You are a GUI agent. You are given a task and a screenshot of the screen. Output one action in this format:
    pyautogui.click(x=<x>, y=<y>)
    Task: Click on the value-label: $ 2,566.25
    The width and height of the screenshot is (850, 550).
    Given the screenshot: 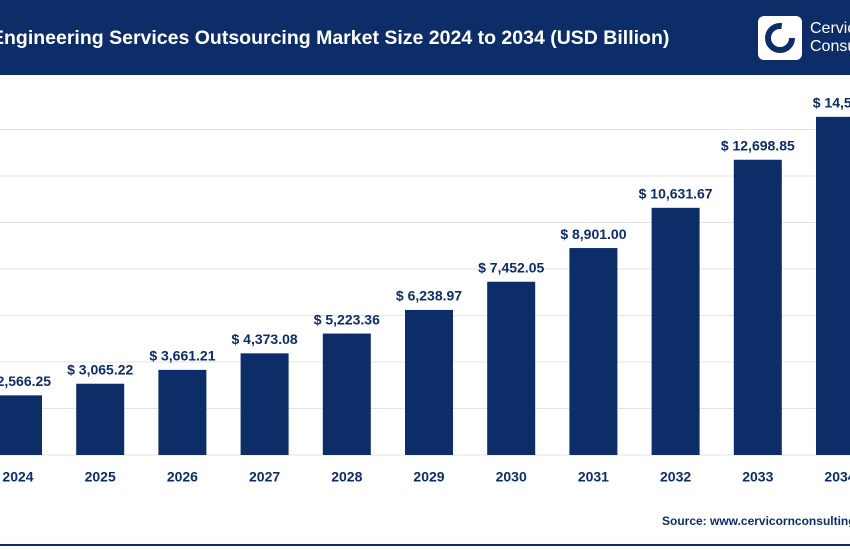 What is the action you would take?
    pyautogui.click(x=25, y=381)
    